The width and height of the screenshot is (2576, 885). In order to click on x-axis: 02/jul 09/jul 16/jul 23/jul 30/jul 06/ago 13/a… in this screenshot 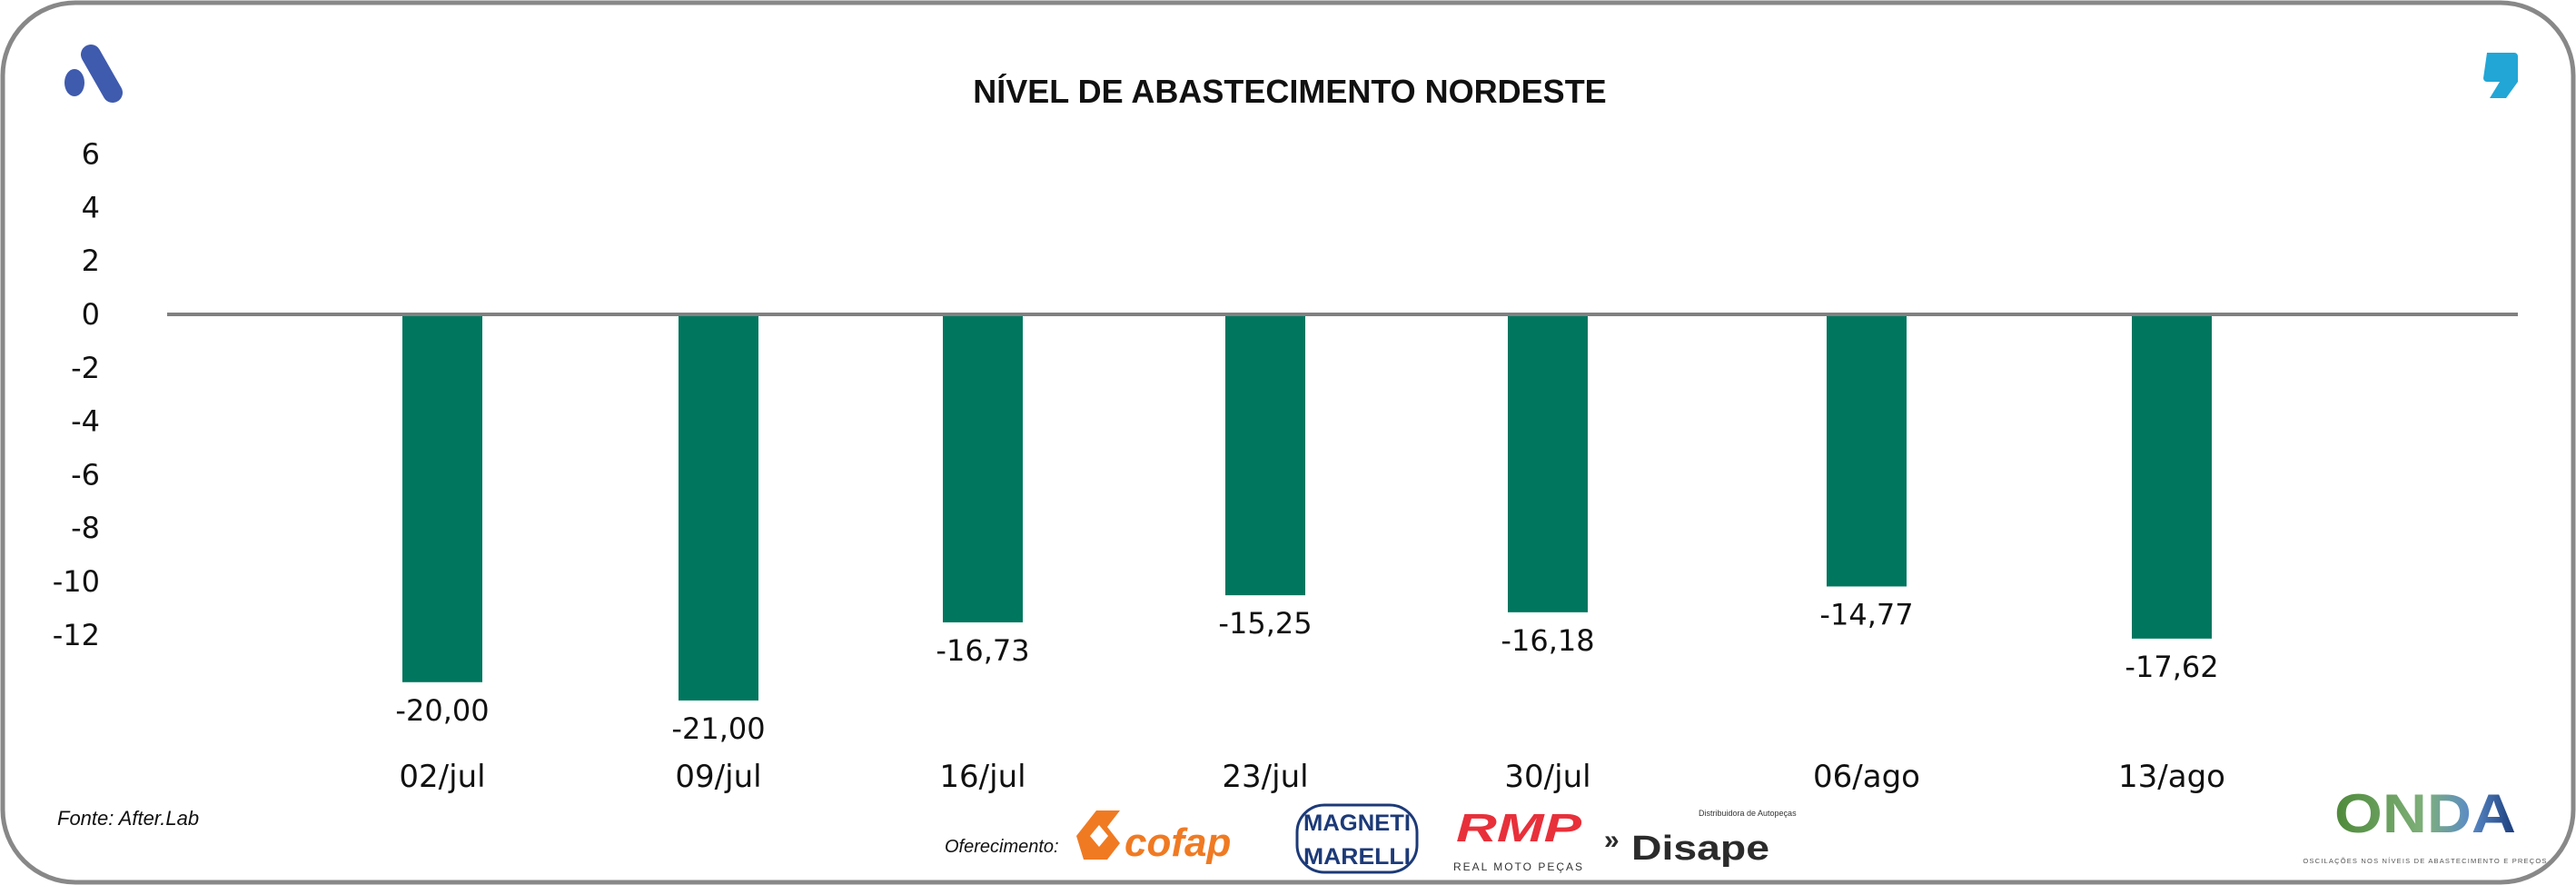, I will do `click(1312, 777)`.